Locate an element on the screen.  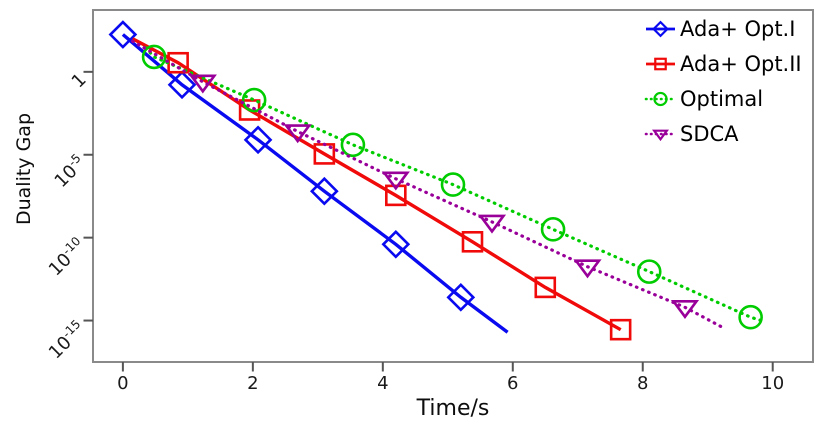
legend-marker-sdca-icon is located at coordinates (660, 135).